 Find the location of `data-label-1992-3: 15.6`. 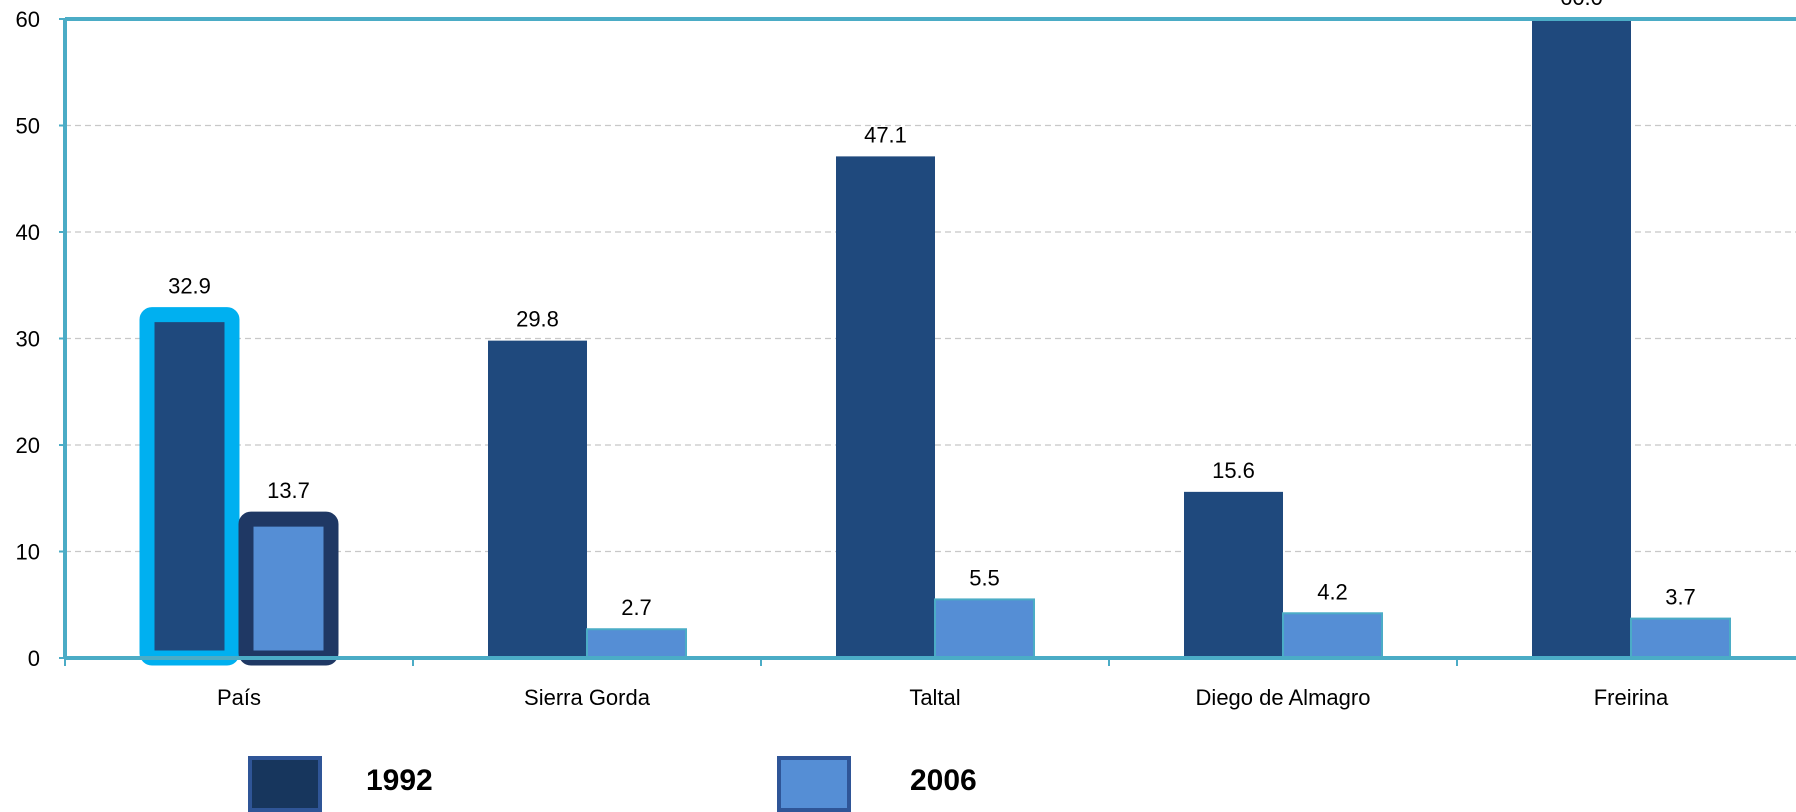

data-label-1992-3: 15.6 is located at coordinates (1233, 470).